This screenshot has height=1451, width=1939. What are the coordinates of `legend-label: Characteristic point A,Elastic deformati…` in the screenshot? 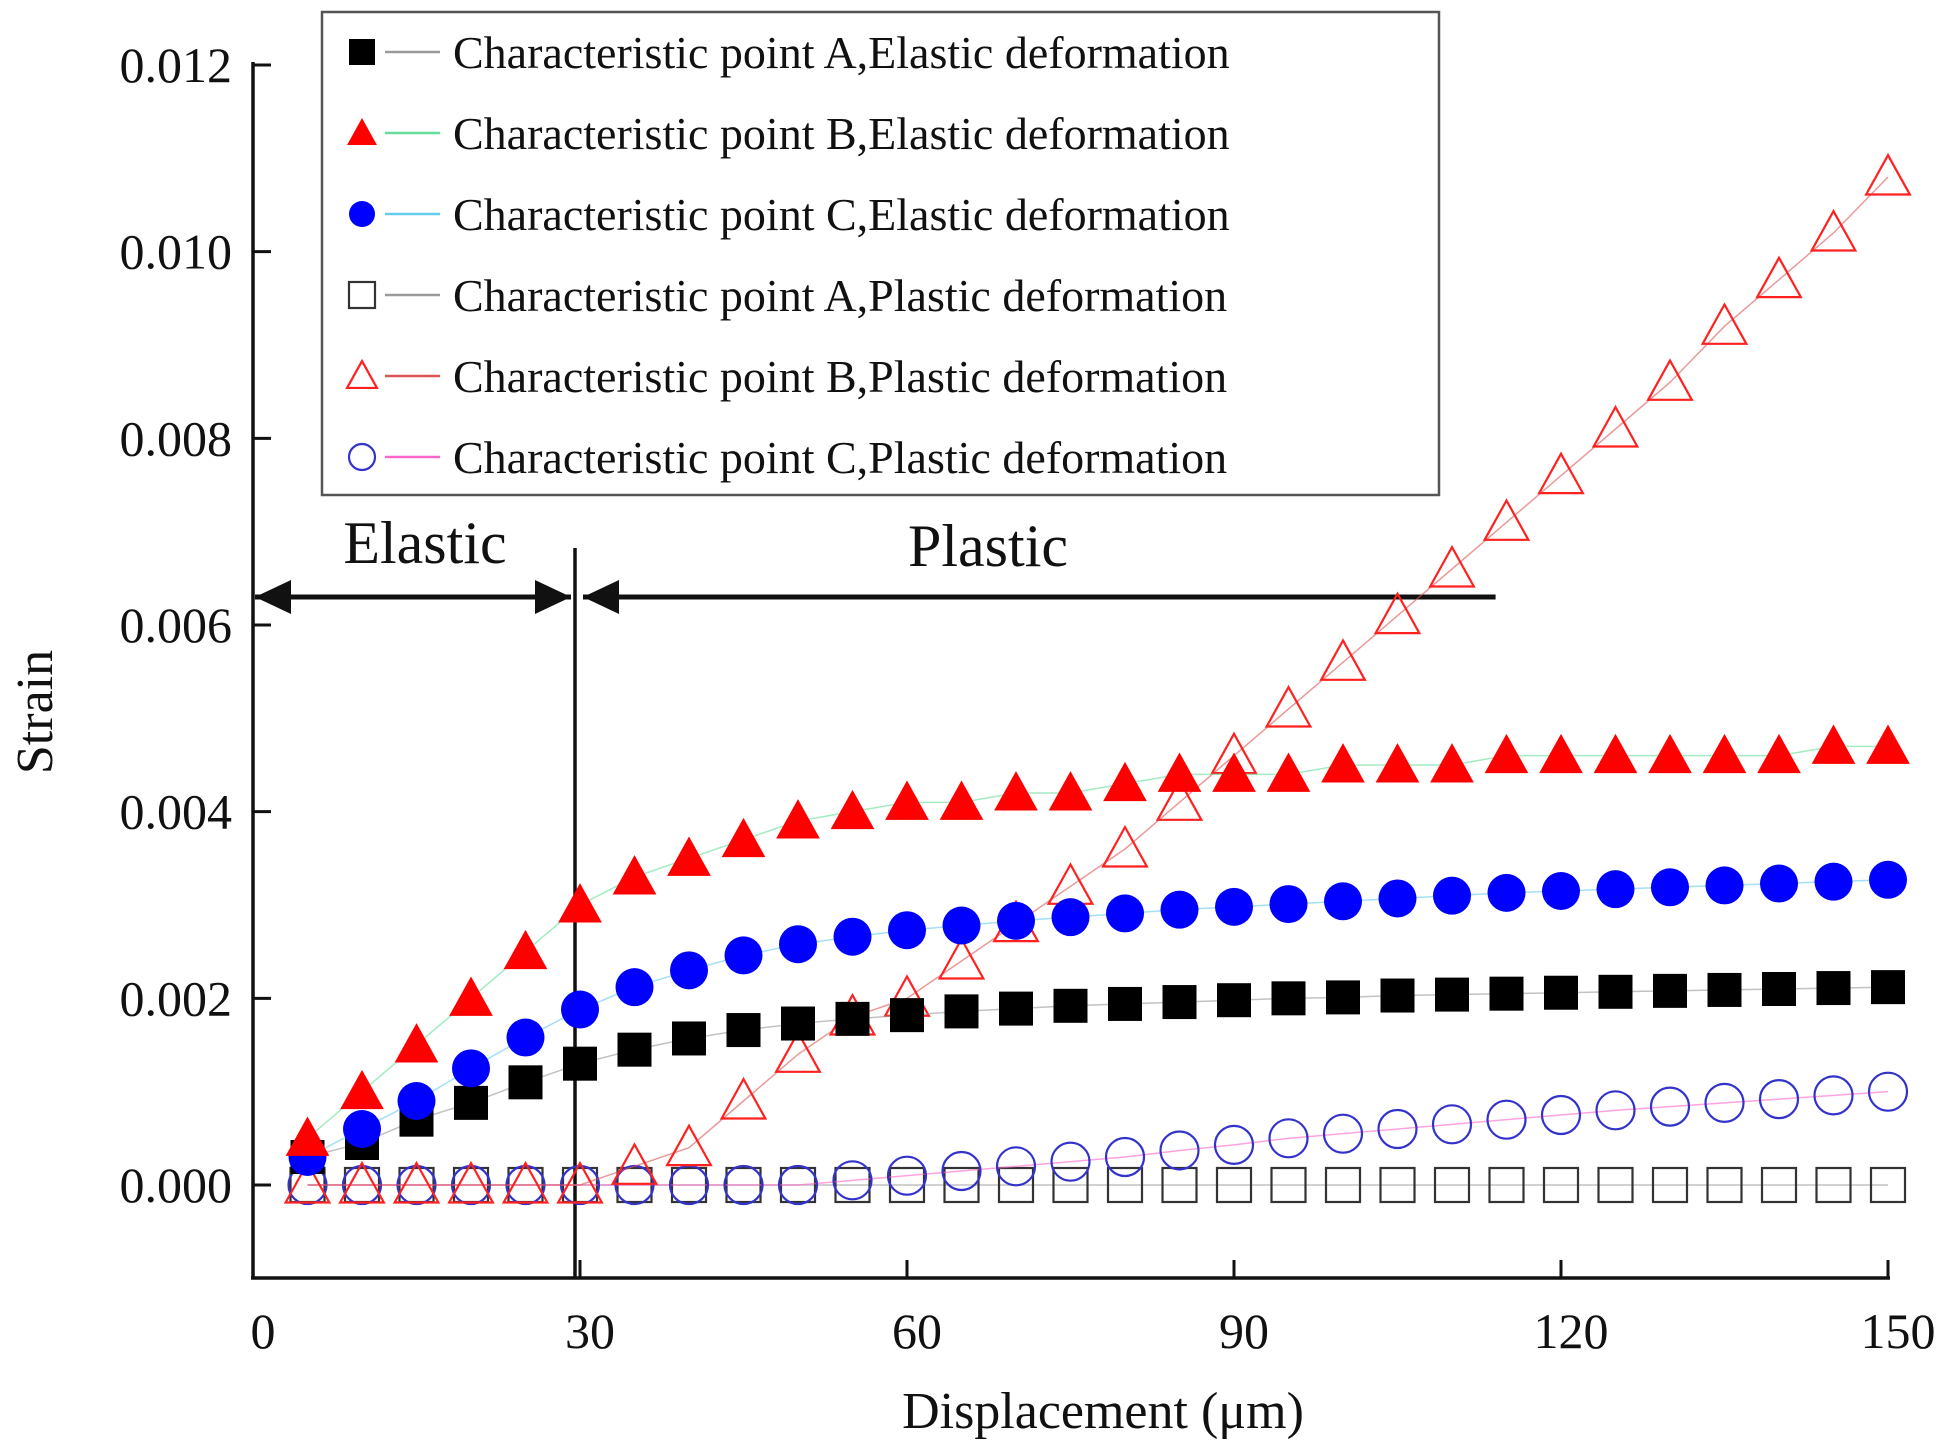 It's located at (841, 52).